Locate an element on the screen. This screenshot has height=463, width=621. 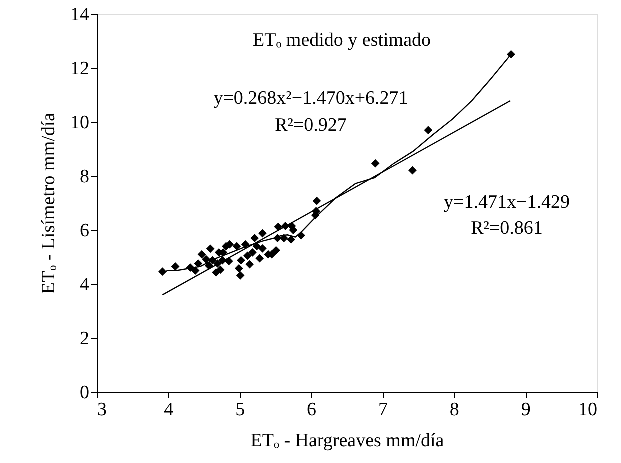
x-tick-label: 8 is located at coordinates (455, 410).